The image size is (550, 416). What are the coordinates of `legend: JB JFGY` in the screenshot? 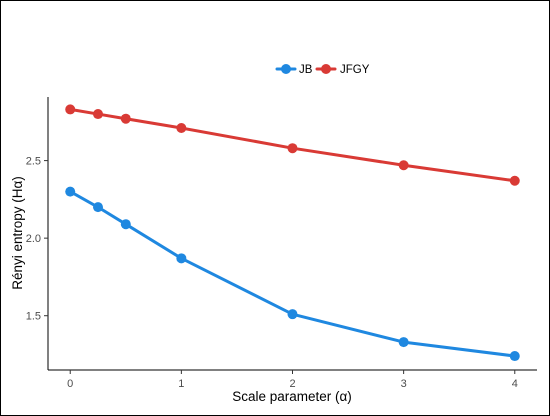 It's located at (322, 70).